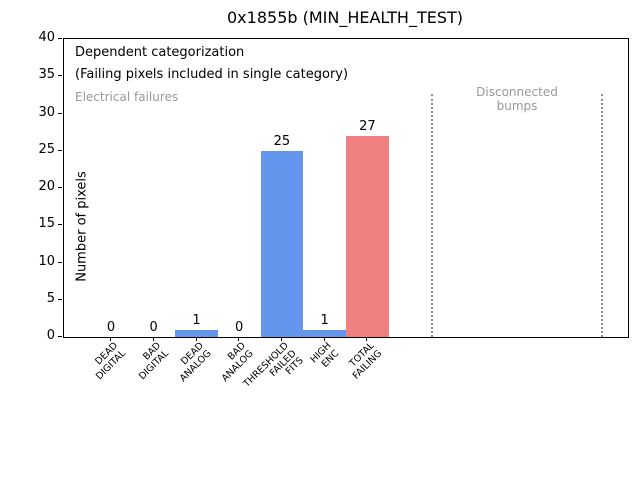 The image size is (640, 480). Describe the element at coordinates (517, 99) in the screenshot. I see `annotation-disconnected-bumps: Disconnected bumps` at that location.